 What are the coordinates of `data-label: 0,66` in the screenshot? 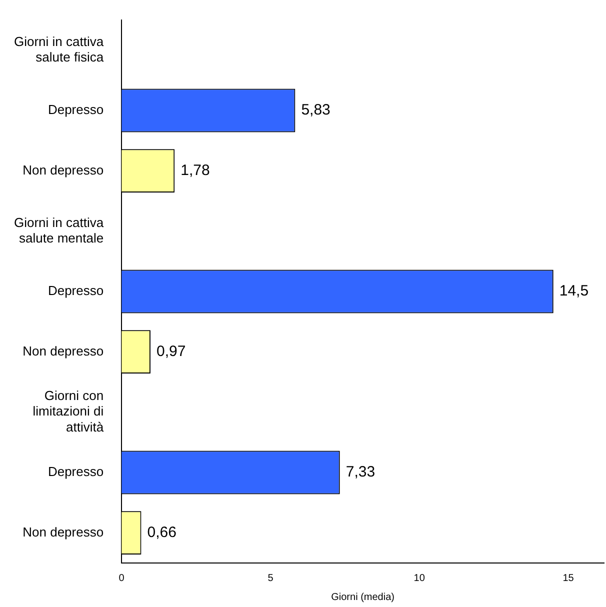 It's located at (161, 532).